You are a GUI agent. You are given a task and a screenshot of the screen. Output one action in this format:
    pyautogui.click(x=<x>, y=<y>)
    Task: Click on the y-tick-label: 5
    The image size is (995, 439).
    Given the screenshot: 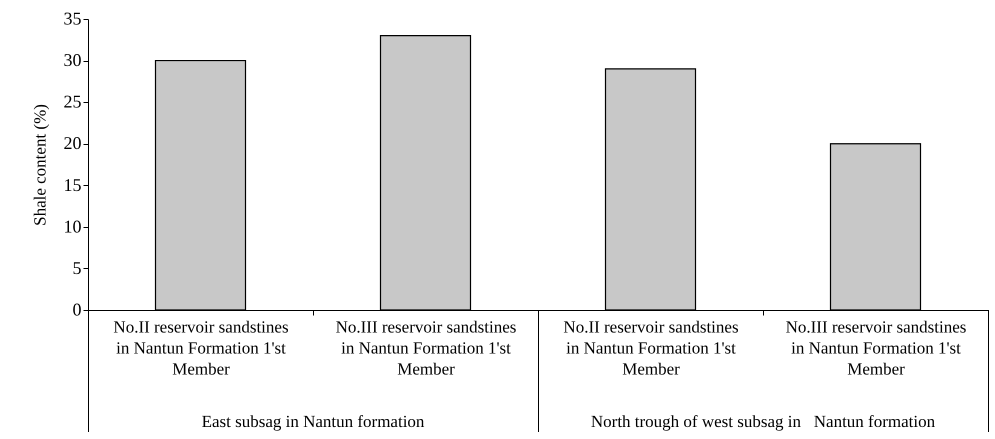 What is the action you would take?
    pyautogui.click(x=77, y=268)
    